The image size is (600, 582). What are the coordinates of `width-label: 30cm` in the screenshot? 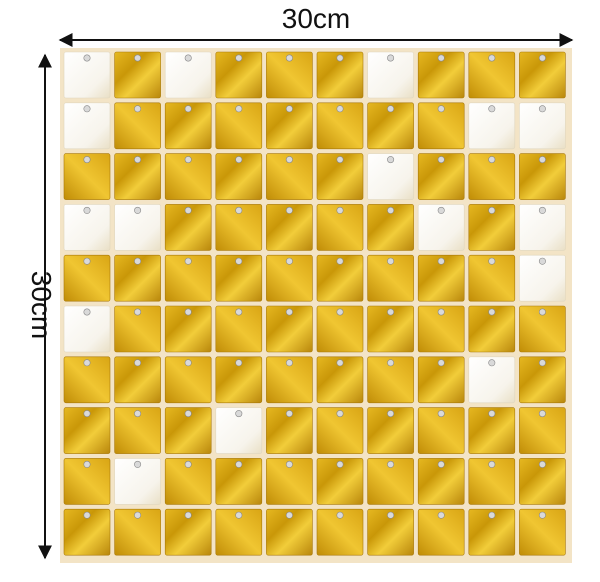 It's located at (316, 18).